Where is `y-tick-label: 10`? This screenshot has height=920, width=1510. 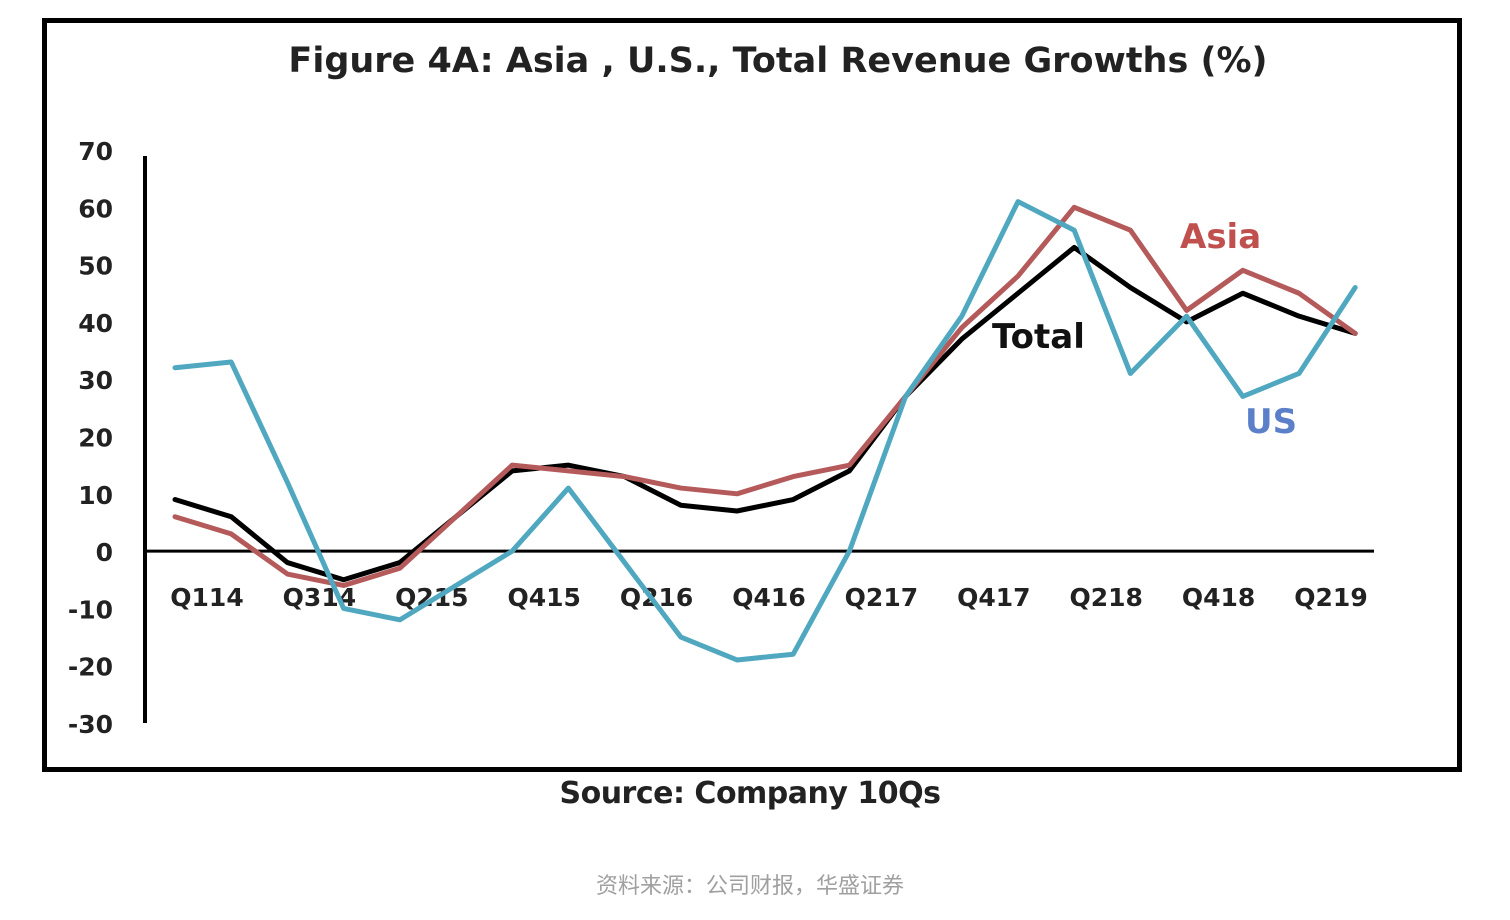 y-tick-label: 10 is located at coordinates (95, 495).